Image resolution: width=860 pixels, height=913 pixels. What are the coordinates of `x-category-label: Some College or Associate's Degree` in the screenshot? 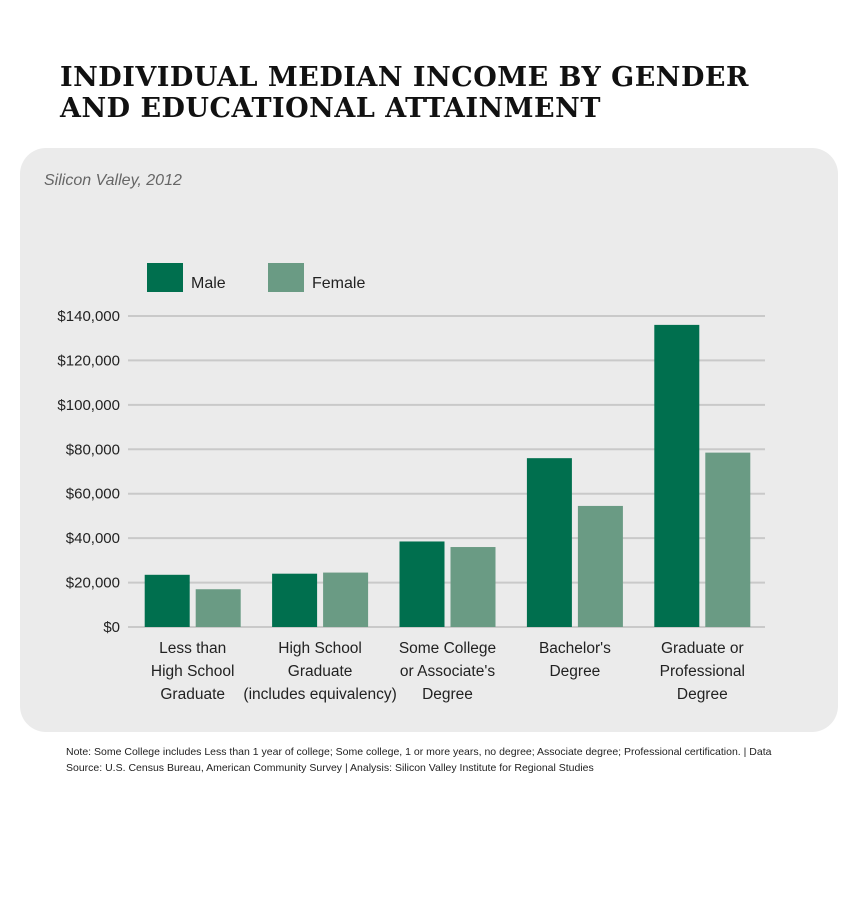 It's located at (447, 671).